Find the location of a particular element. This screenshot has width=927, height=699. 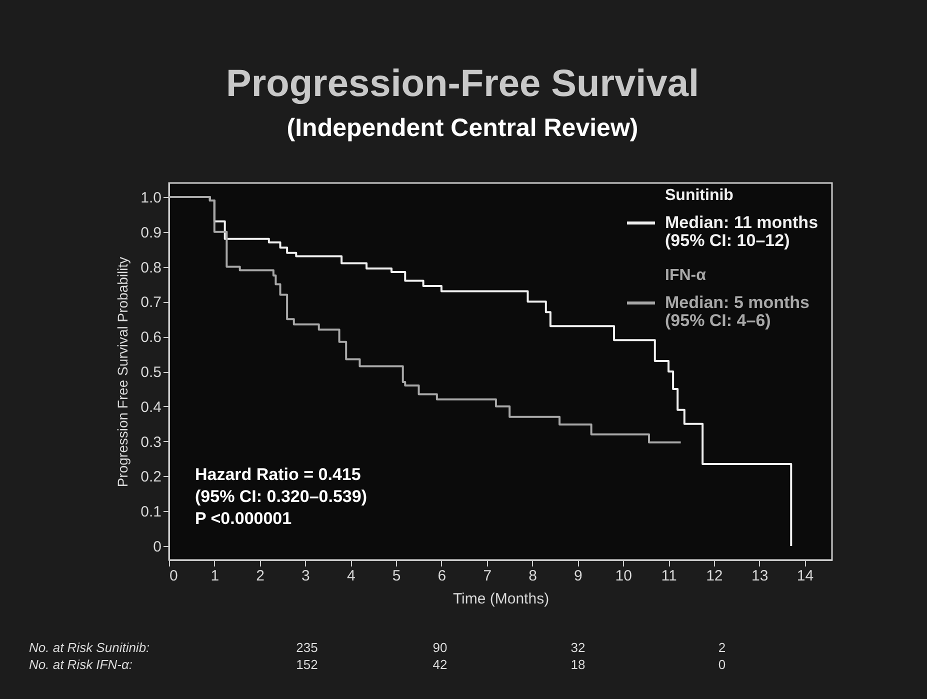

annotation: Median: 5 months is located at coordinates (737, 302).